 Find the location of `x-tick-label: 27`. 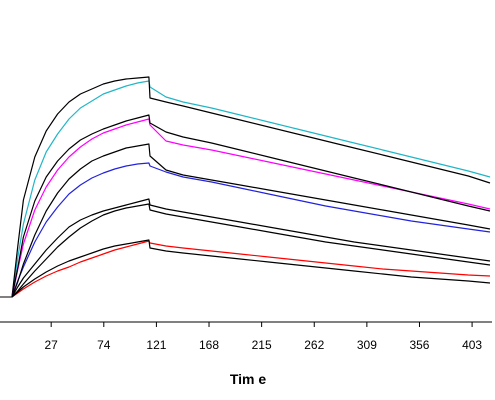

x-tick-label: 27 is located at coordinates (52, 345).